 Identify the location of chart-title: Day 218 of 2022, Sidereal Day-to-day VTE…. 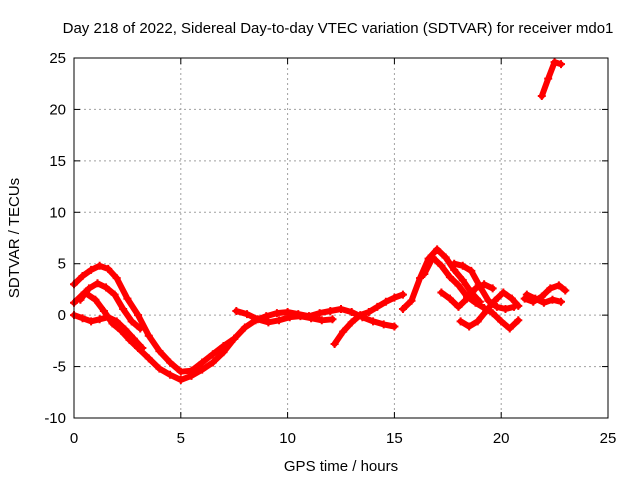
(338, 28).